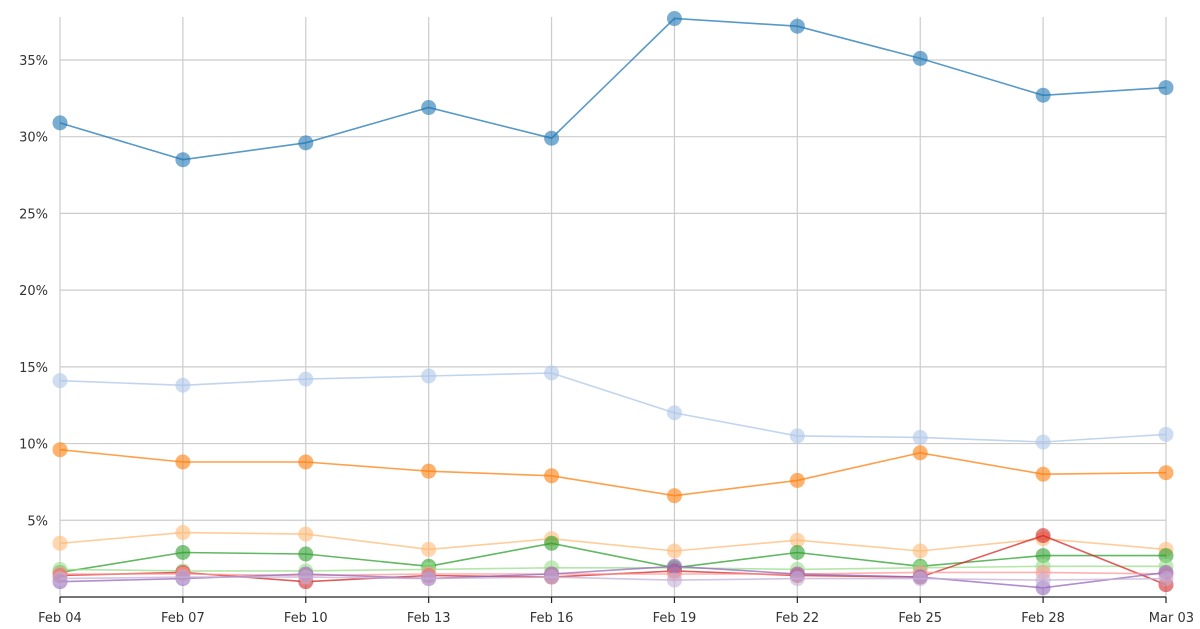  Describe the element at coordinates (429, 618) in the screenshot. I see `x-tick-label: Feb 13` at that location.